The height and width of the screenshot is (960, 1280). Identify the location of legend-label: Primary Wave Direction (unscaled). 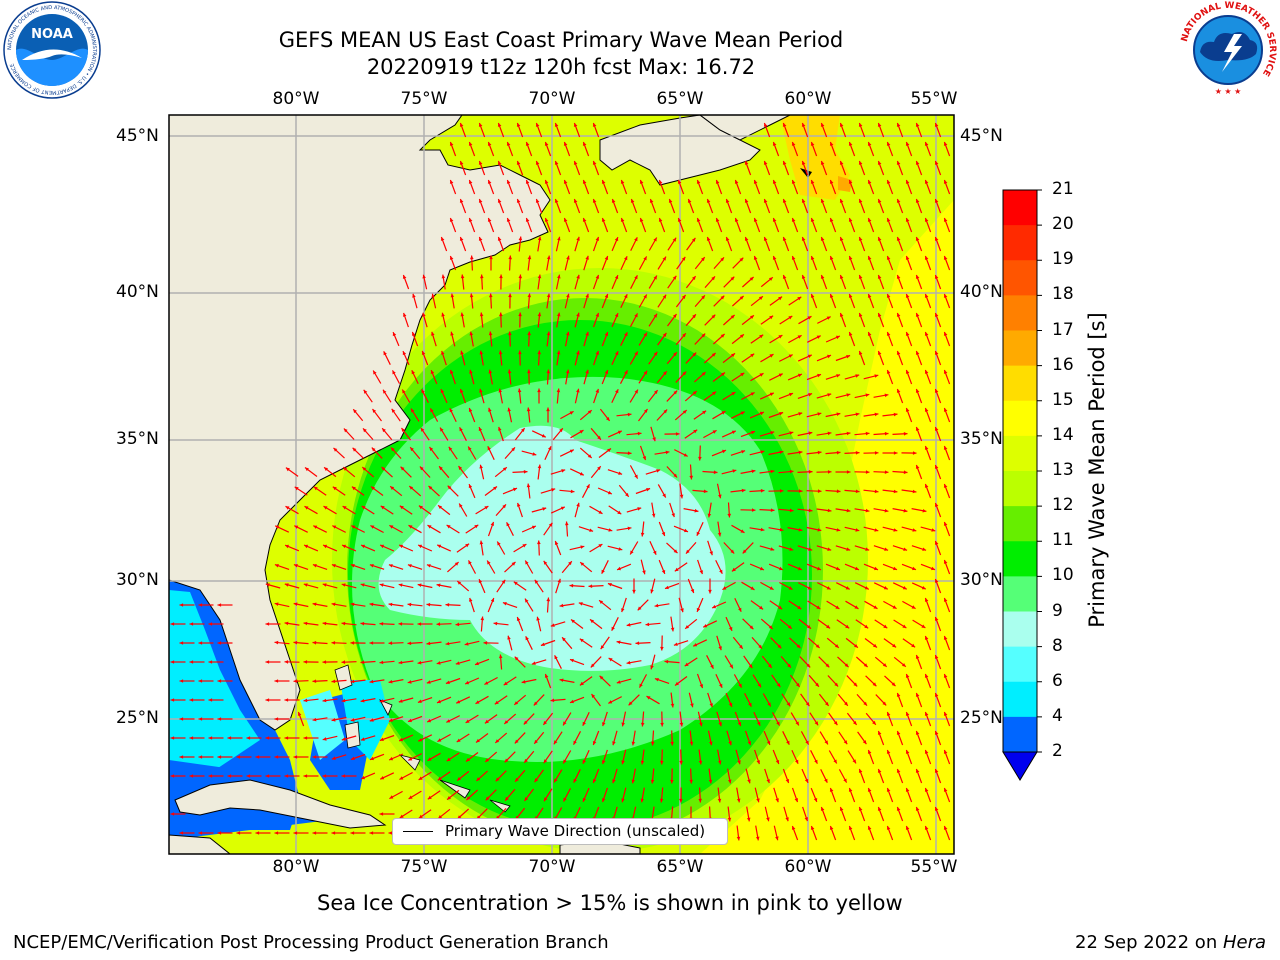
(575, 831).